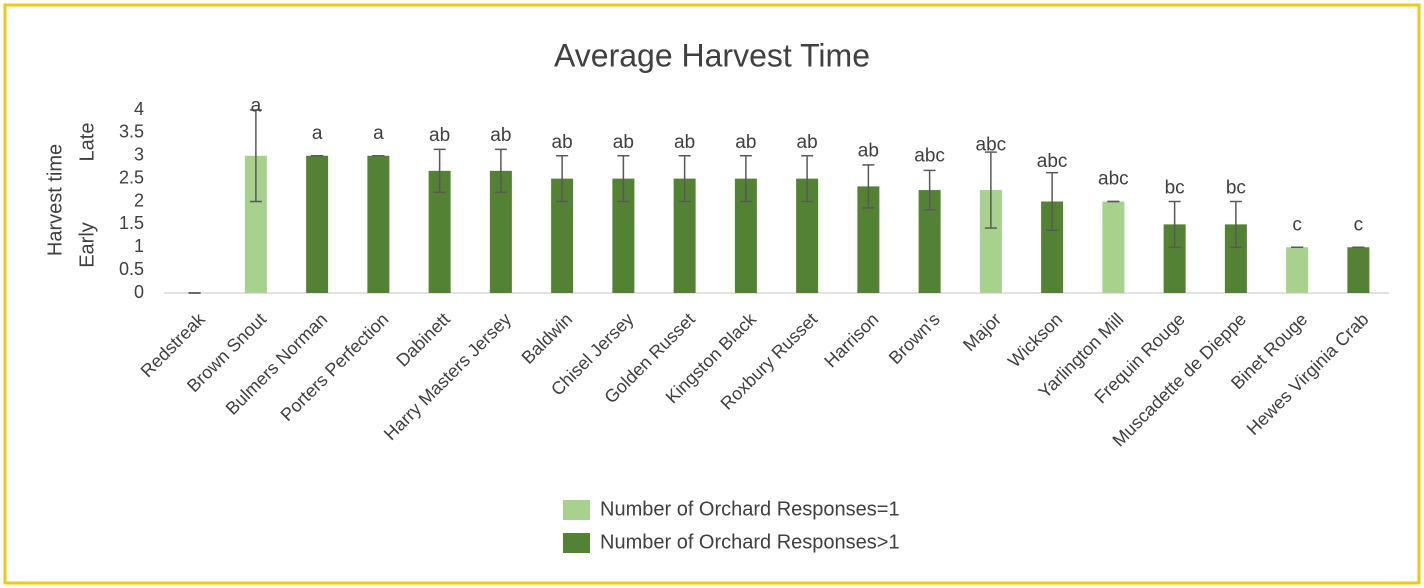 The image size is (1424, 588). I want to click on y-axis-low-label: Early, so click(87, 245).